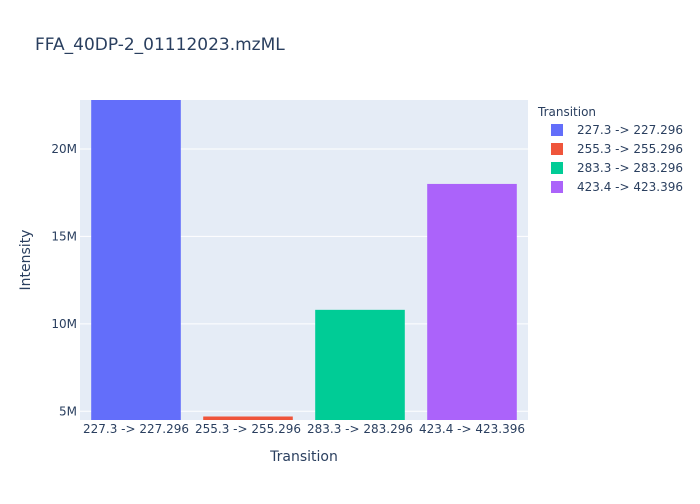 This screenshot has height=504, width=700. I want to click on y-tick-label: 5M, so click(68, 411).